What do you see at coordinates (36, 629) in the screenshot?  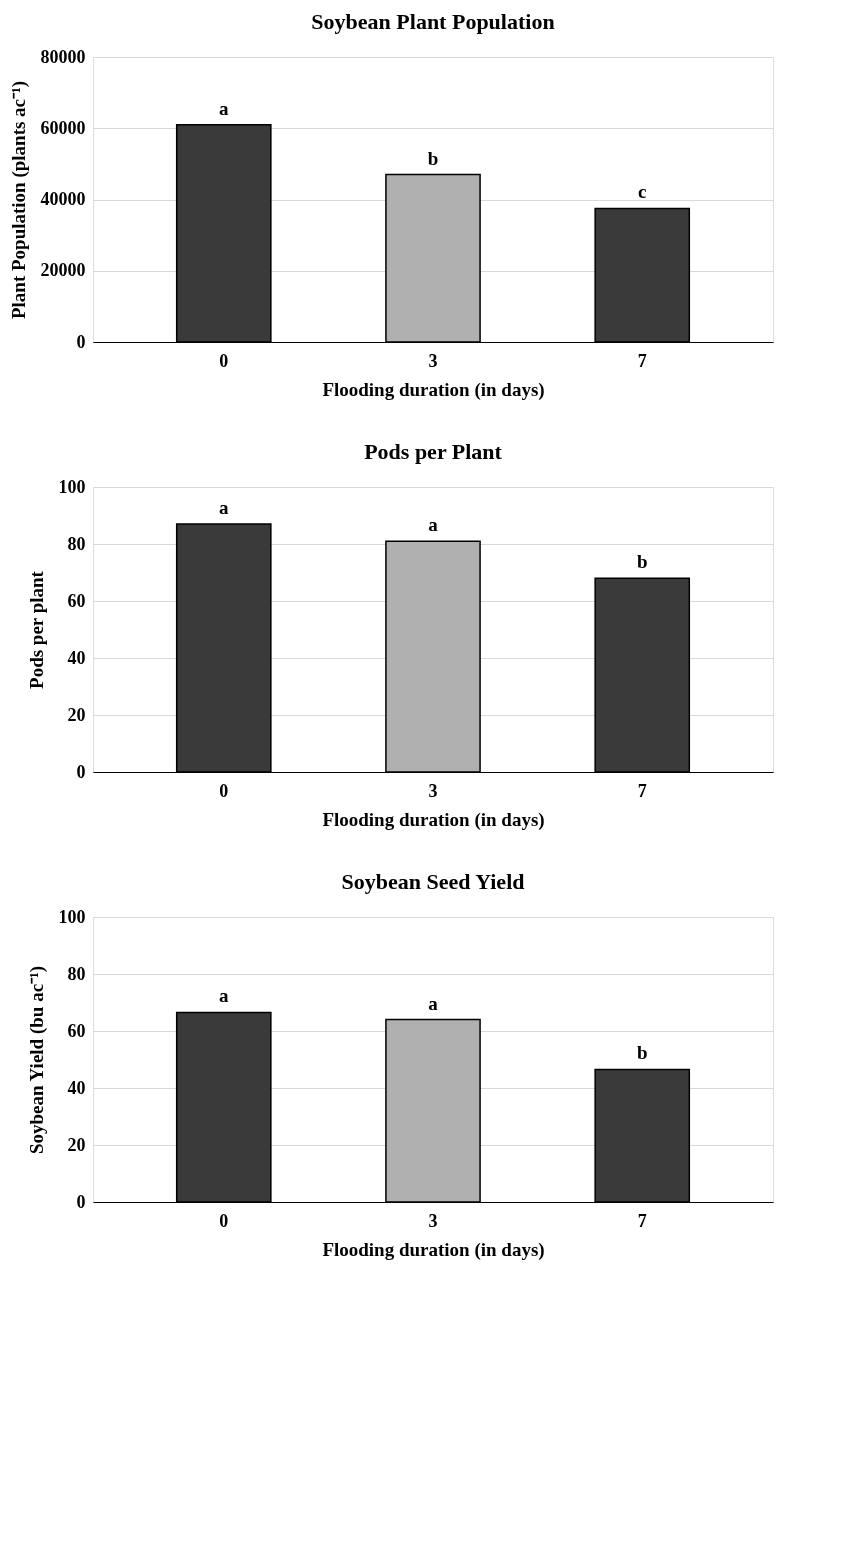 I see `y-axis-title: Pods per plant` at bounding box center [36, 629].